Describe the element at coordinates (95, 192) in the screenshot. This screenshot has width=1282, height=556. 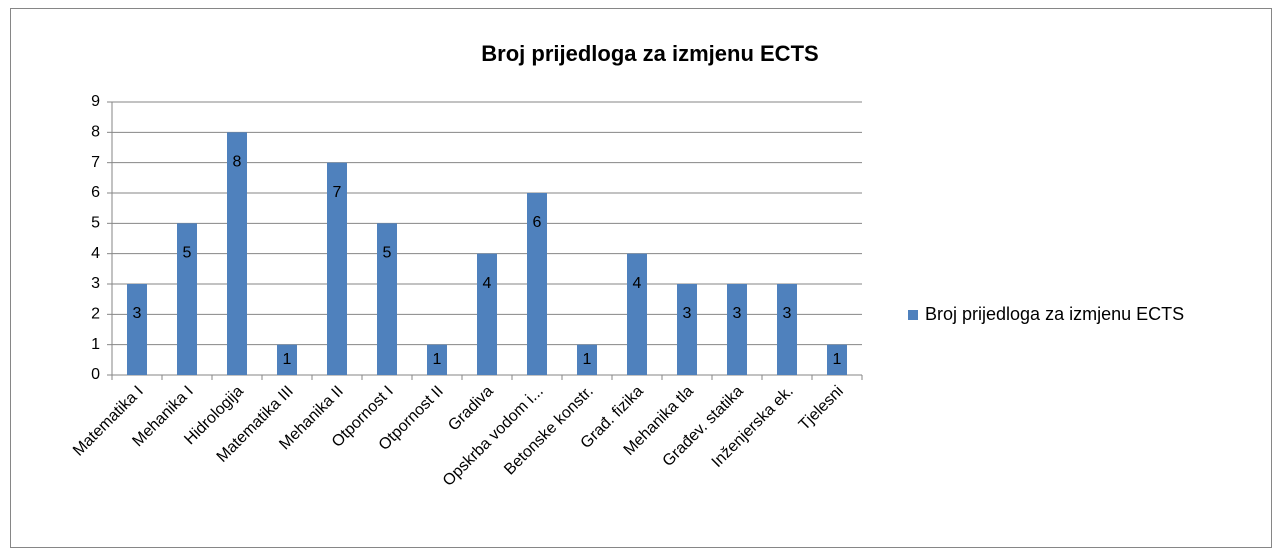
I see `y-tick-label: 6` at that location.